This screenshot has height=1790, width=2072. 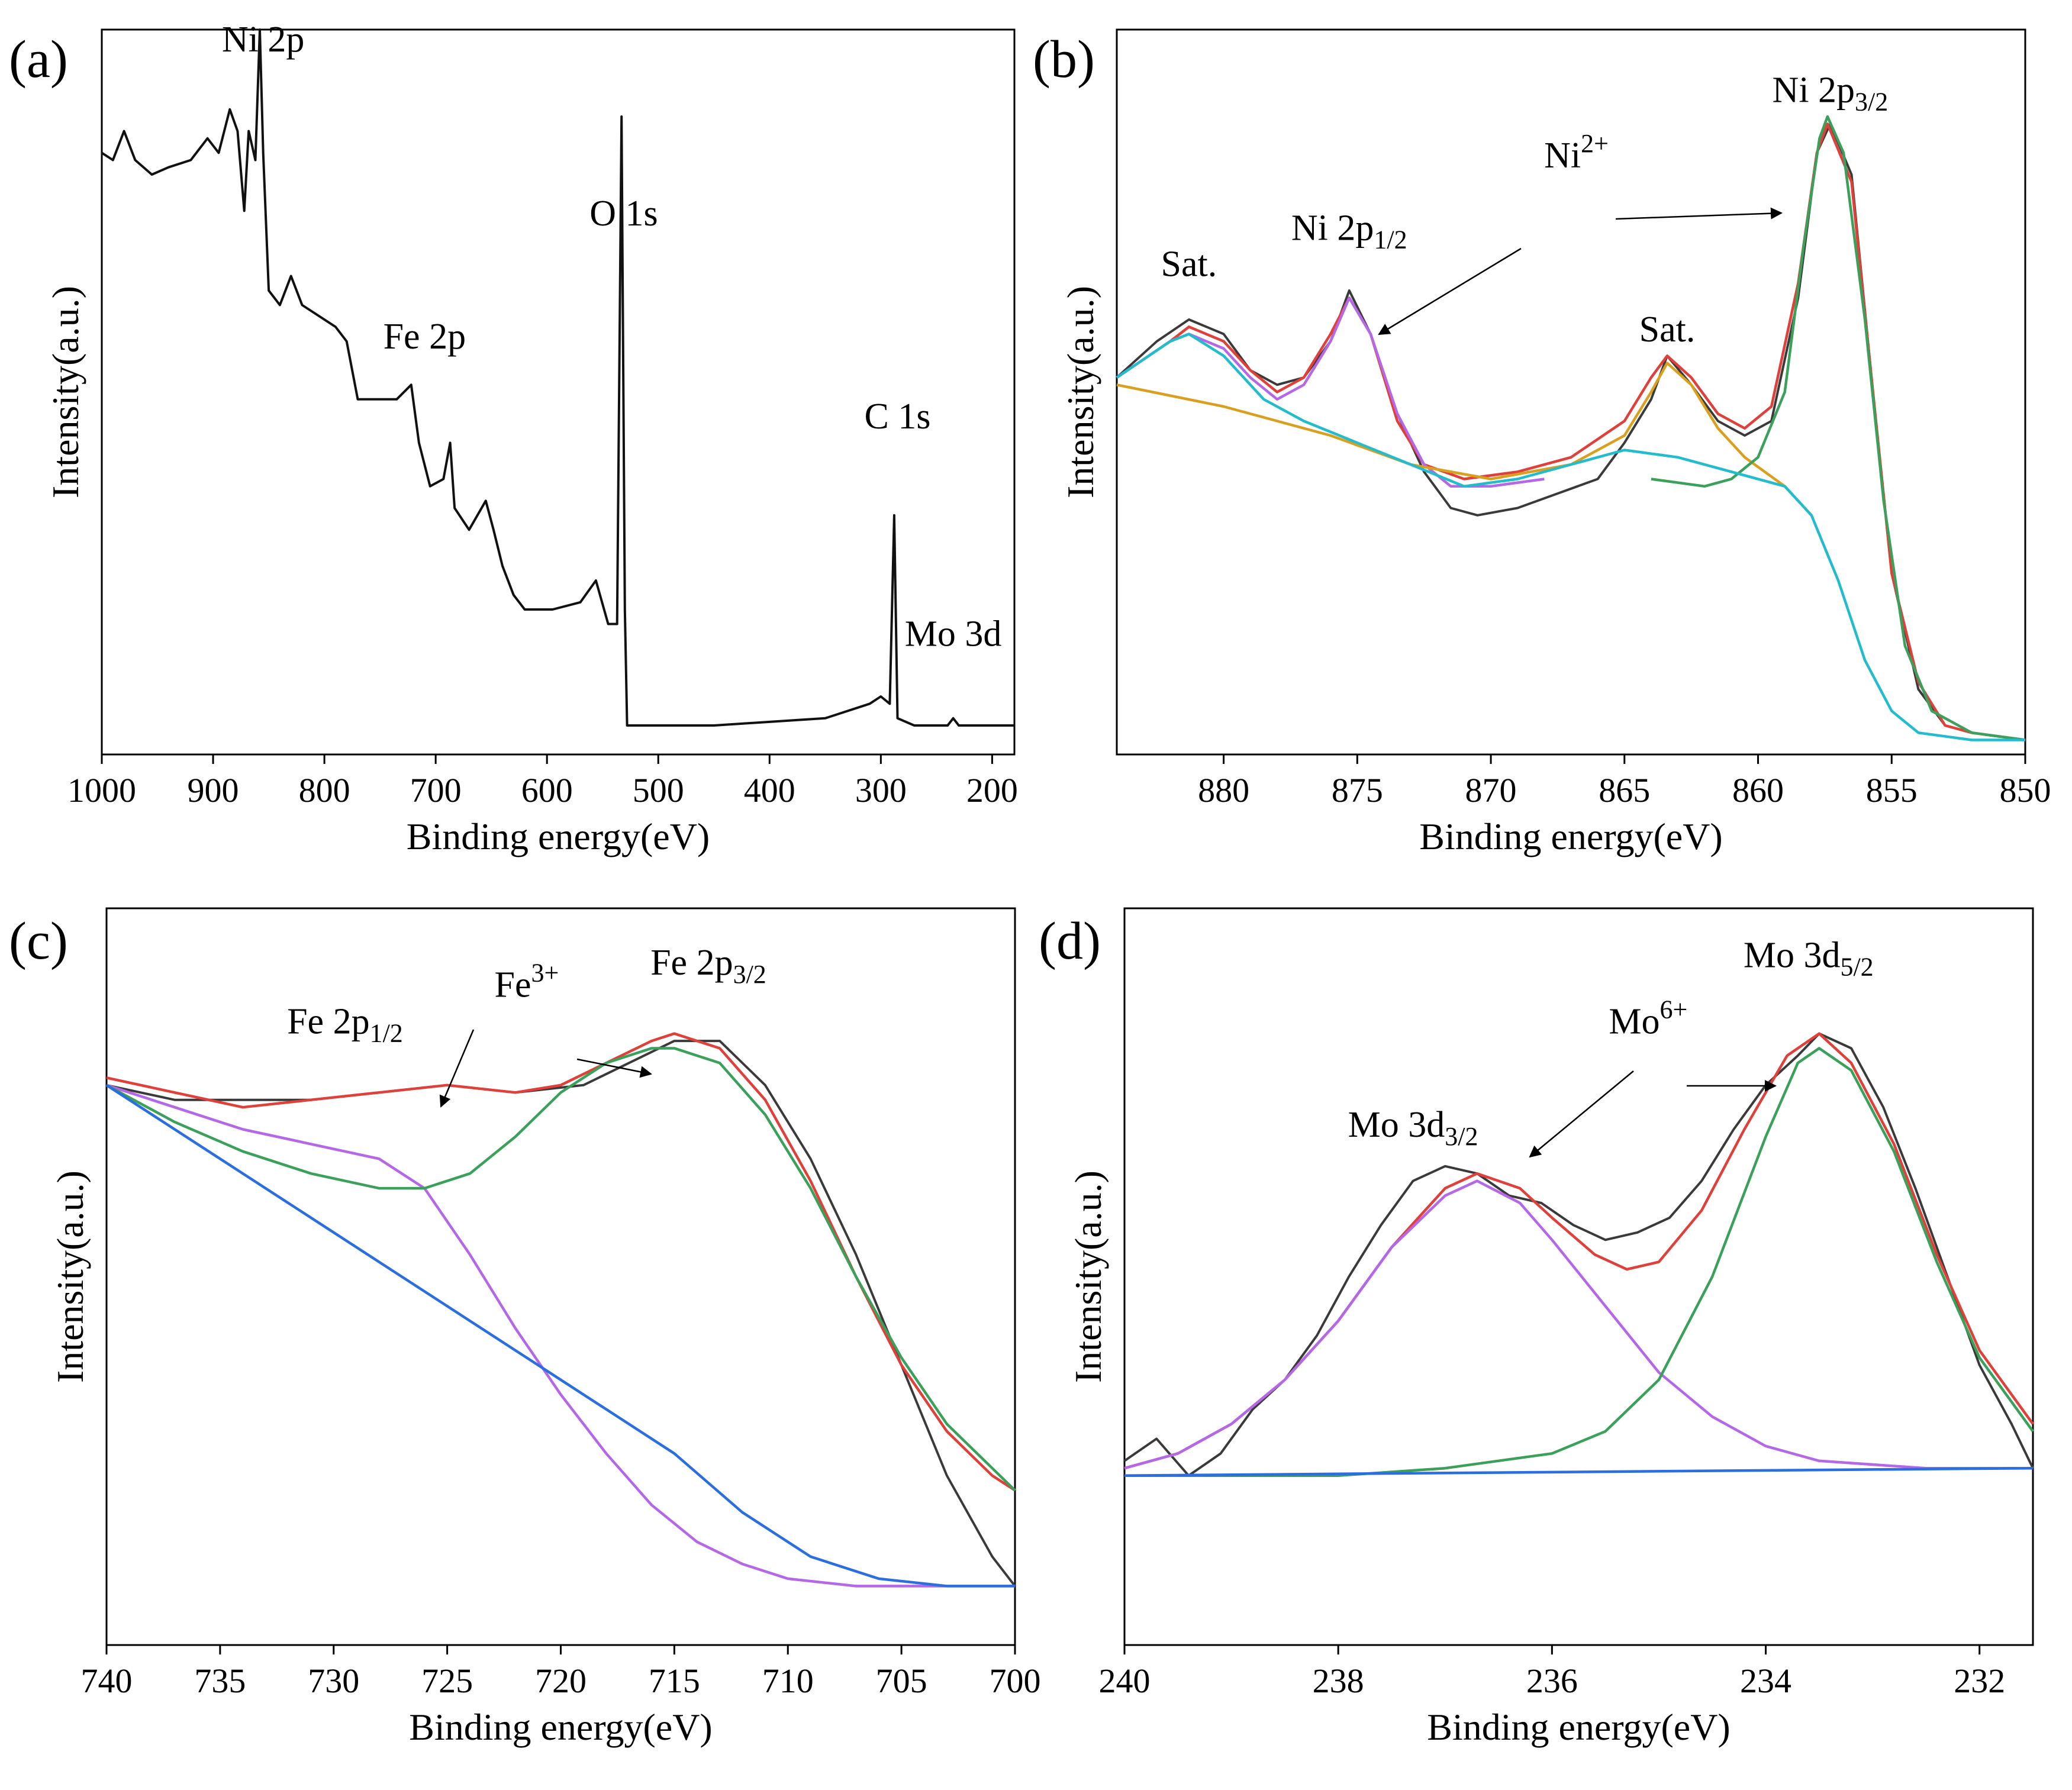 What do you see at coordinates (560, 1269) in the screenshot?
I see `panel-c-series-fe2p3-2-component` at bounding box center [560, 1269].